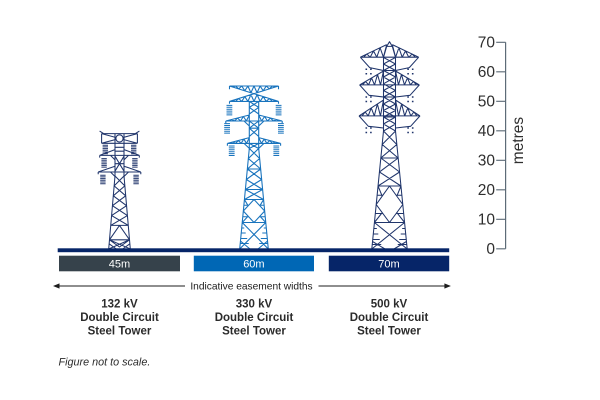 Image resolution: width=600 pixels, height=400 pixels. I want to click on svg-text: 330 kV, so click(254, 304).